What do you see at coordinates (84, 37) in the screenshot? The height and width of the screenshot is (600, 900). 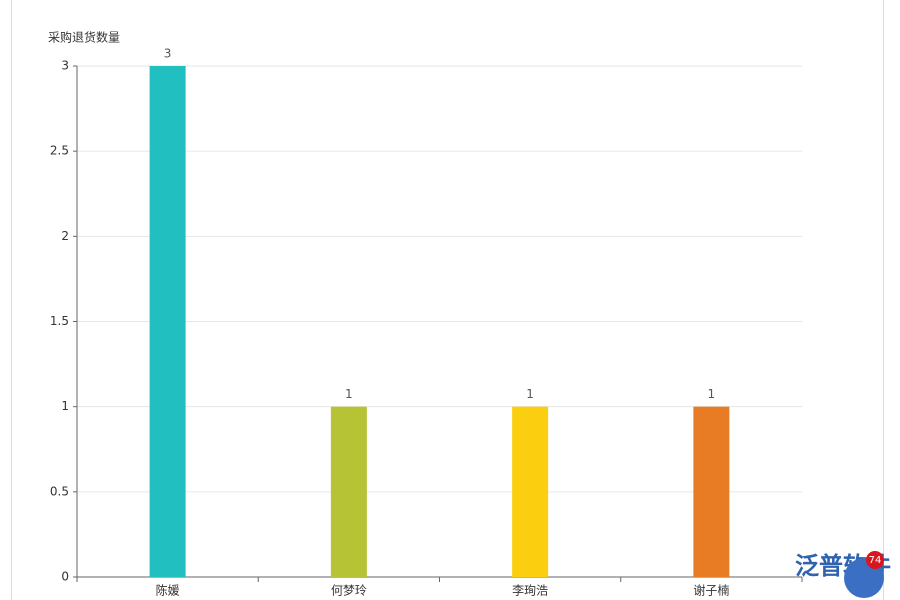 I see `y-axis-label: 采购退货数量` at bounding box center [84, 37].